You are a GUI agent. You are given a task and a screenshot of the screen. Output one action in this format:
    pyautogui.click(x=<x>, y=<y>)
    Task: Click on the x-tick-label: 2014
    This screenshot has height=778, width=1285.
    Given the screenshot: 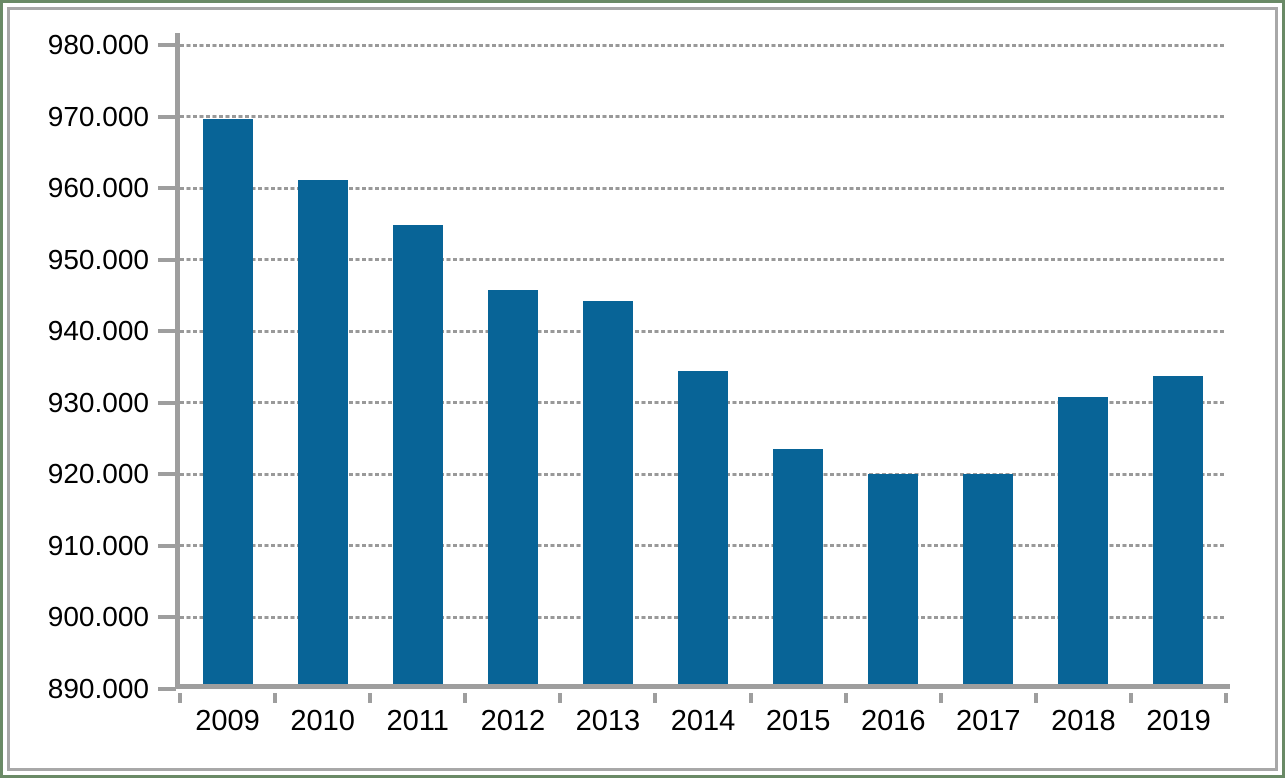 What is the action you would take?
    pyautogui.click(x=703, y=721)
    